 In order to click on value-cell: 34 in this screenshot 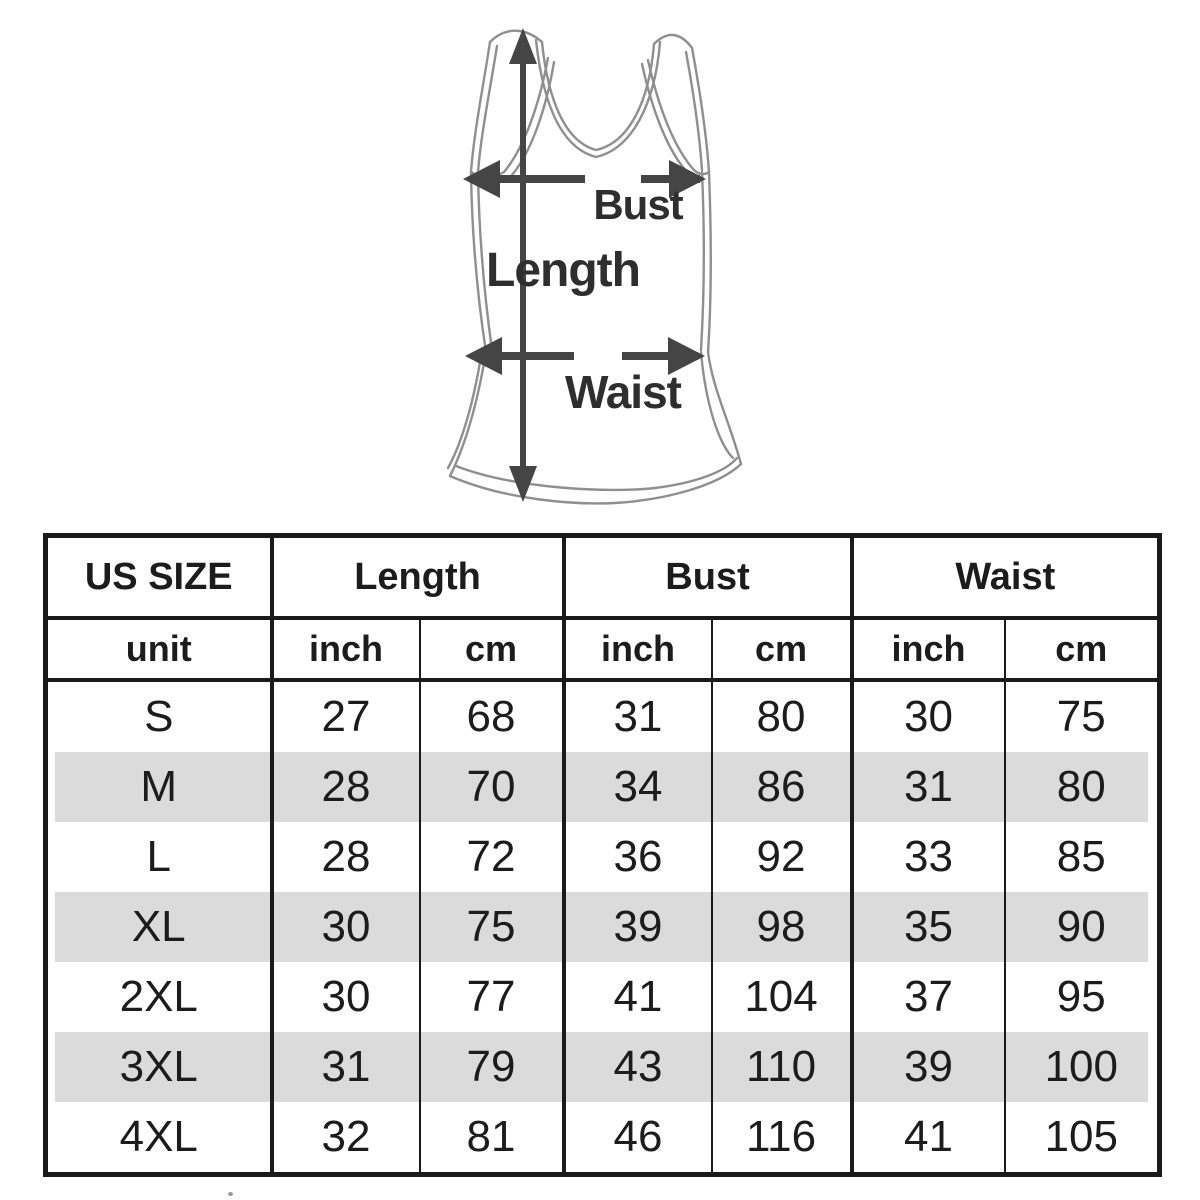, I will do `click(636, 787)`.